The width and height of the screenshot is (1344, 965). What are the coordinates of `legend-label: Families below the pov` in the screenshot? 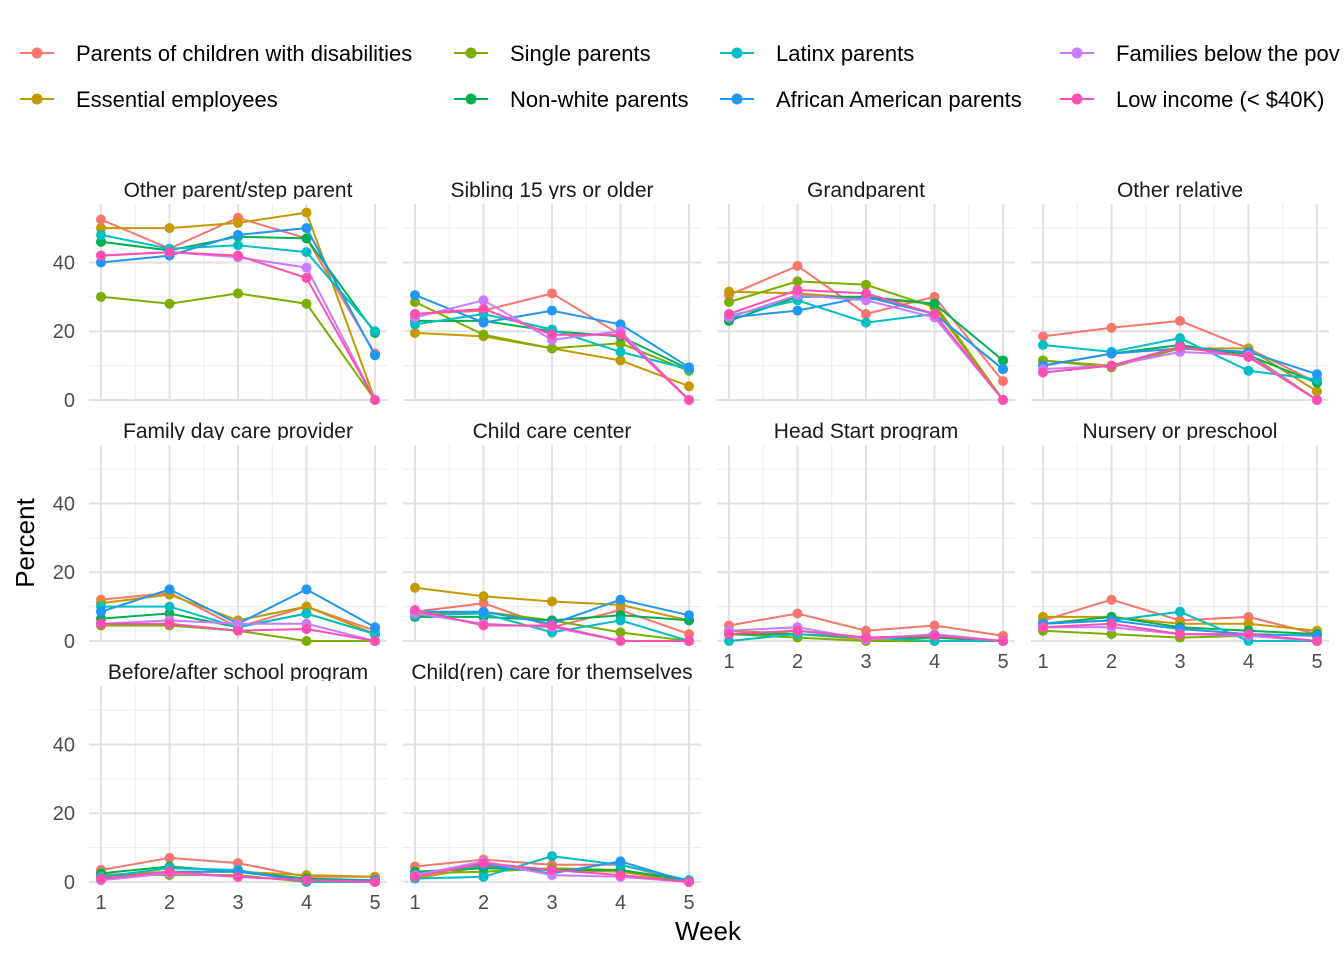 It's located at (1228, 53).